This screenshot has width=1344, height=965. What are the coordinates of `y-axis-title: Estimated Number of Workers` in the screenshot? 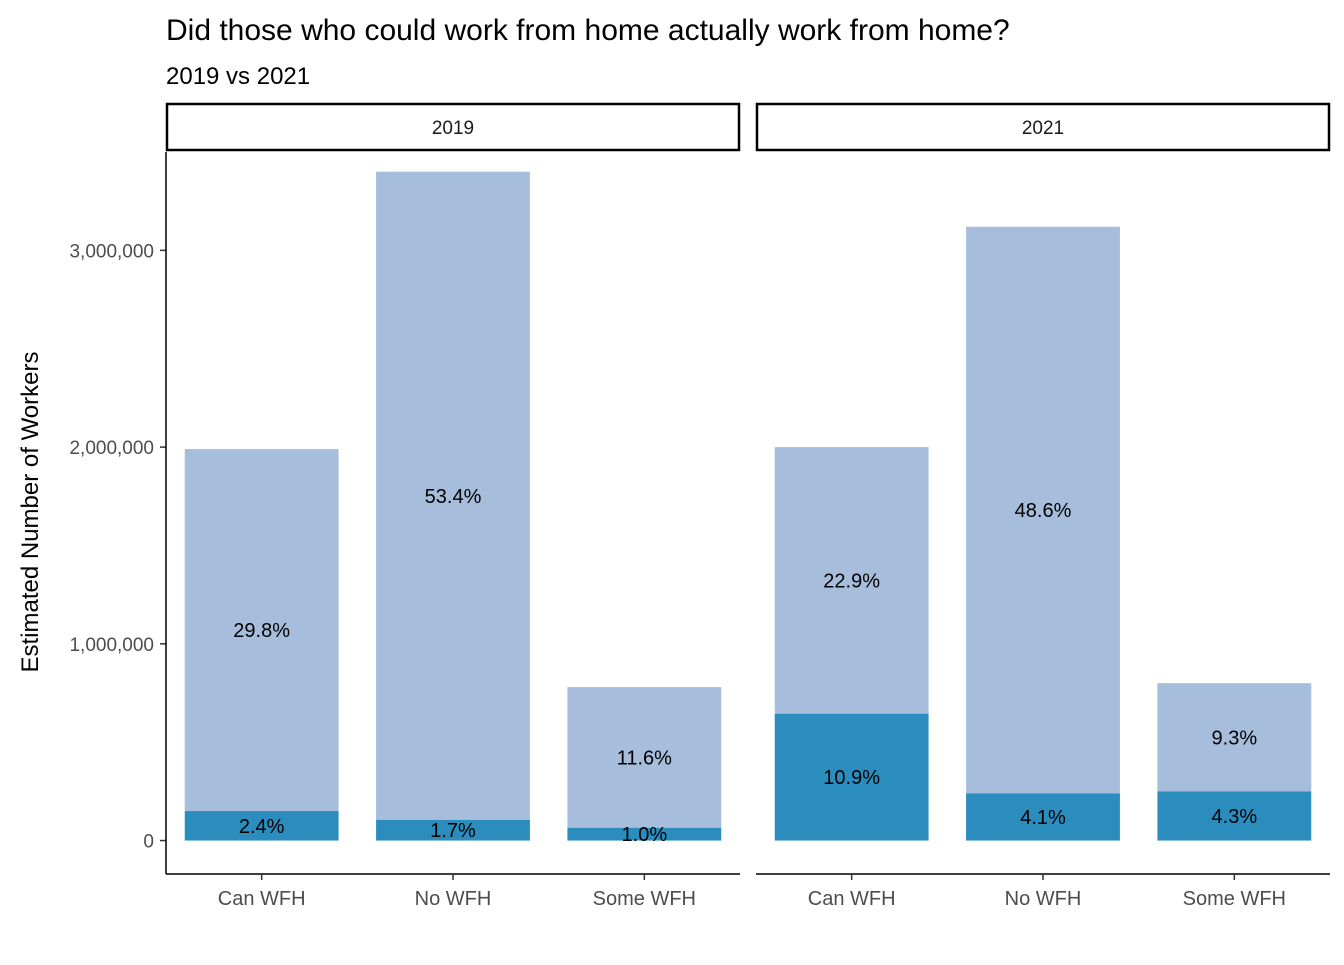 It's located at (30, 512).